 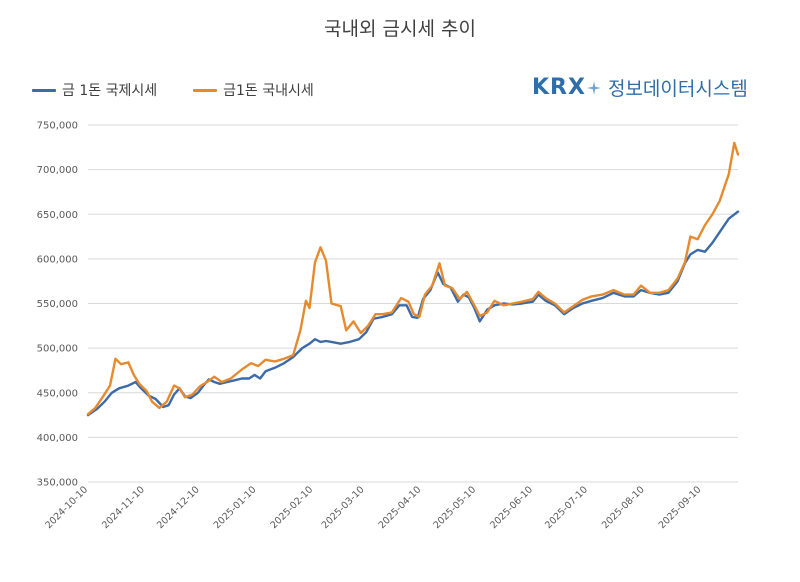 I want to click on y-tick-label: 600,000, so click(x=57, y=259).